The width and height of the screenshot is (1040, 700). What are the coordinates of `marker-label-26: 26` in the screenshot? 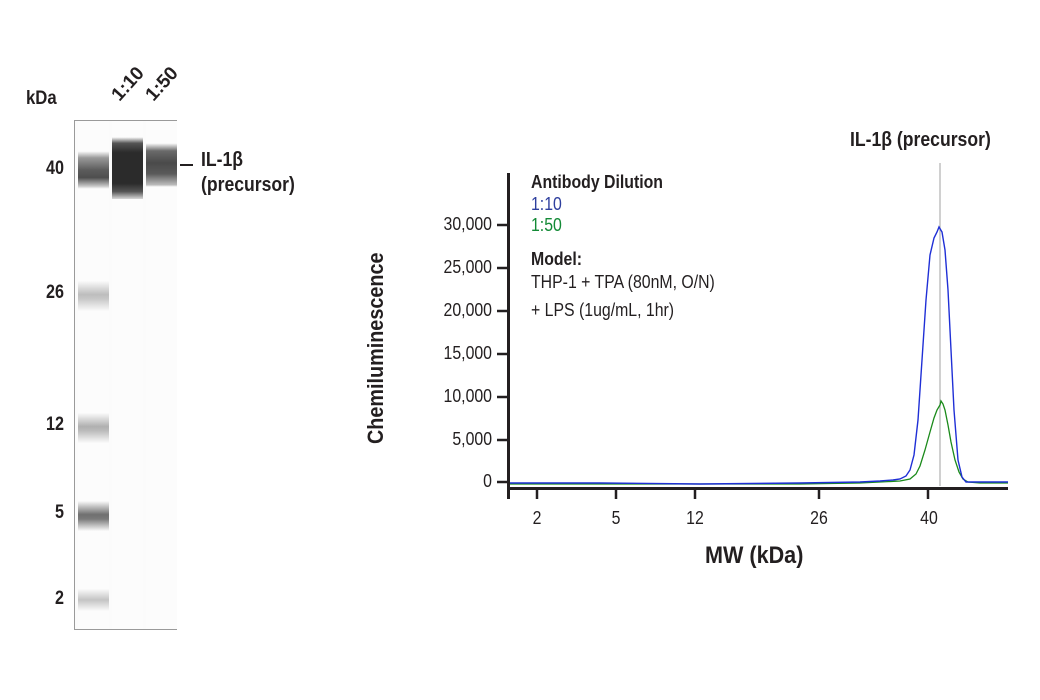 It's located at (55, 292).